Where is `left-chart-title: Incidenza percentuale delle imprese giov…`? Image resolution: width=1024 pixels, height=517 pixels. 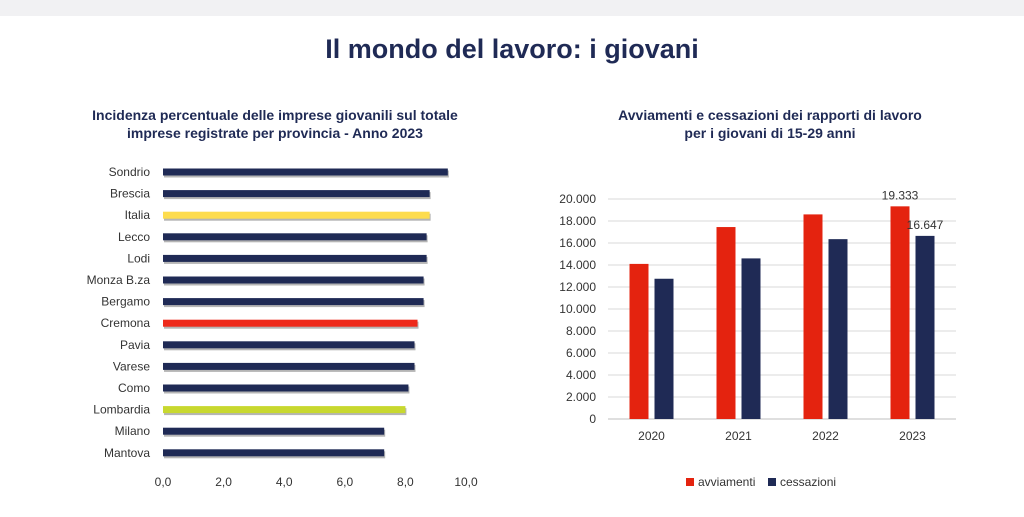 left-chart-title: Incidenza percentuale delle imprese giov… is located at coordinates (275, 124).